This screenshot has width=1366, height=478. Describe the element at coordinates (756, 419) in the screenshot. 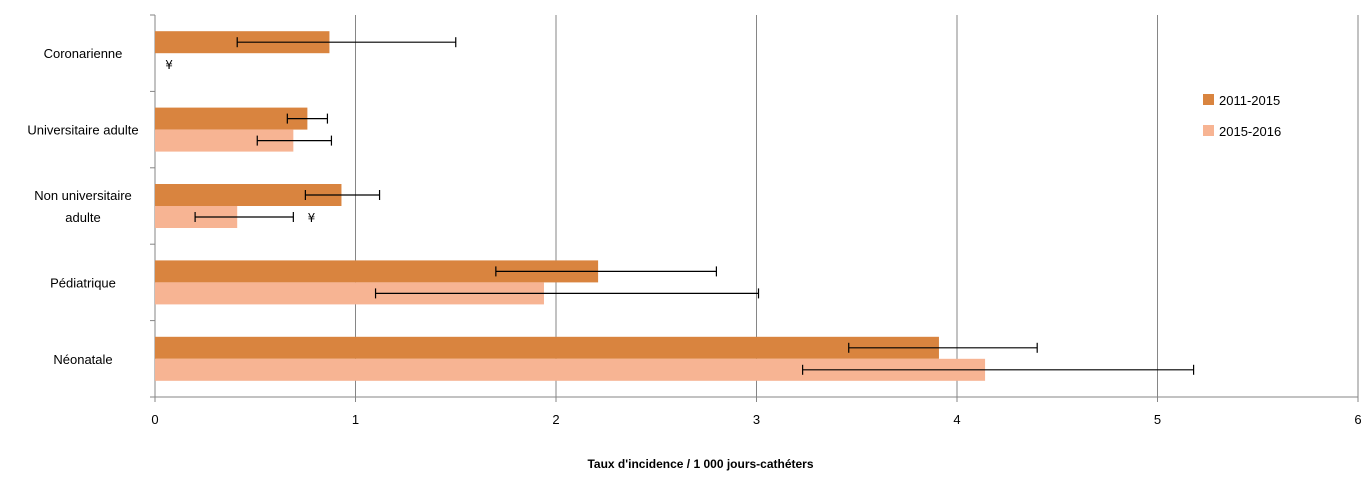

I see `x-tick-label: 3` at that location.